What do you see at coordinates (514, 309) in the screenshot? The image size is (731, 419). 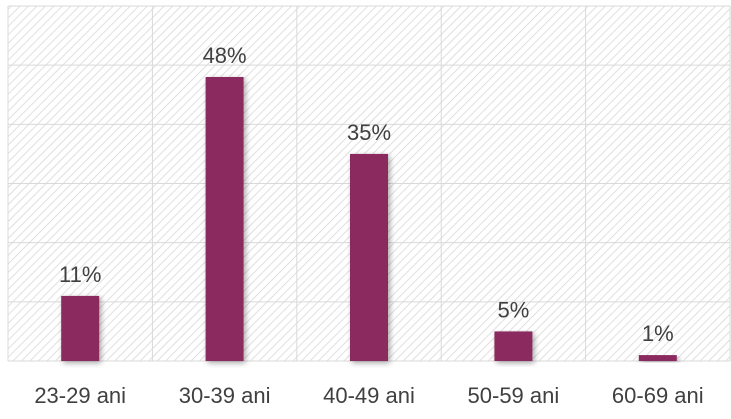 I see `data-label: 5%` at bounding box center [514, 309].